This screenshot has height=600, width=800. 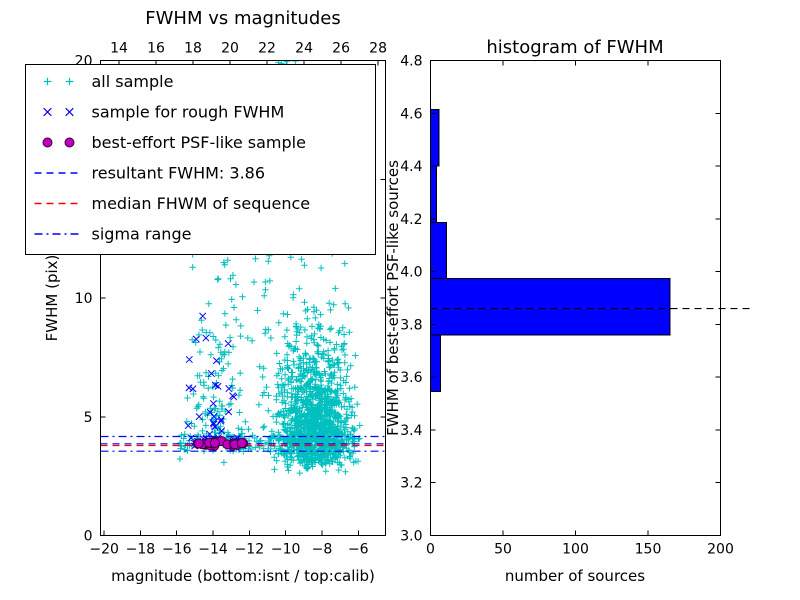 I want to click on tick-label: 18, so click(x=193, y=49).